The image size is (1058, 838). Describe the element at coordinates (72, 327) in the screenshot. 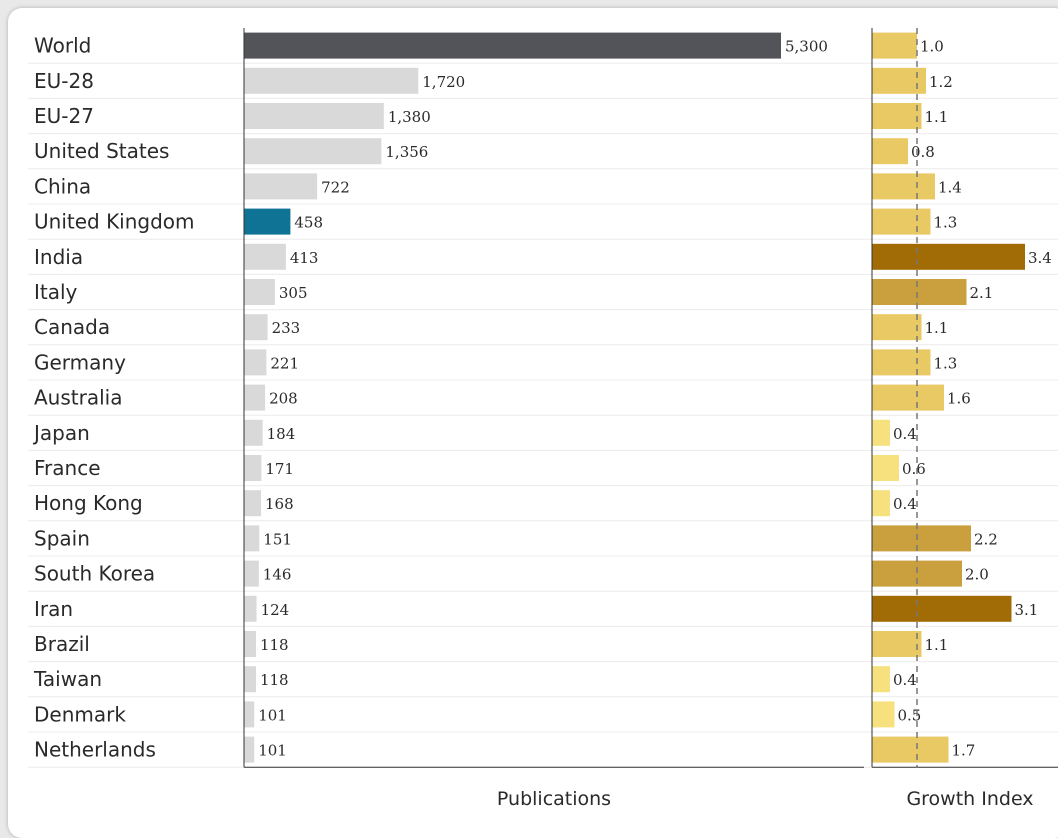

I see `category-label: Canada` at that location.